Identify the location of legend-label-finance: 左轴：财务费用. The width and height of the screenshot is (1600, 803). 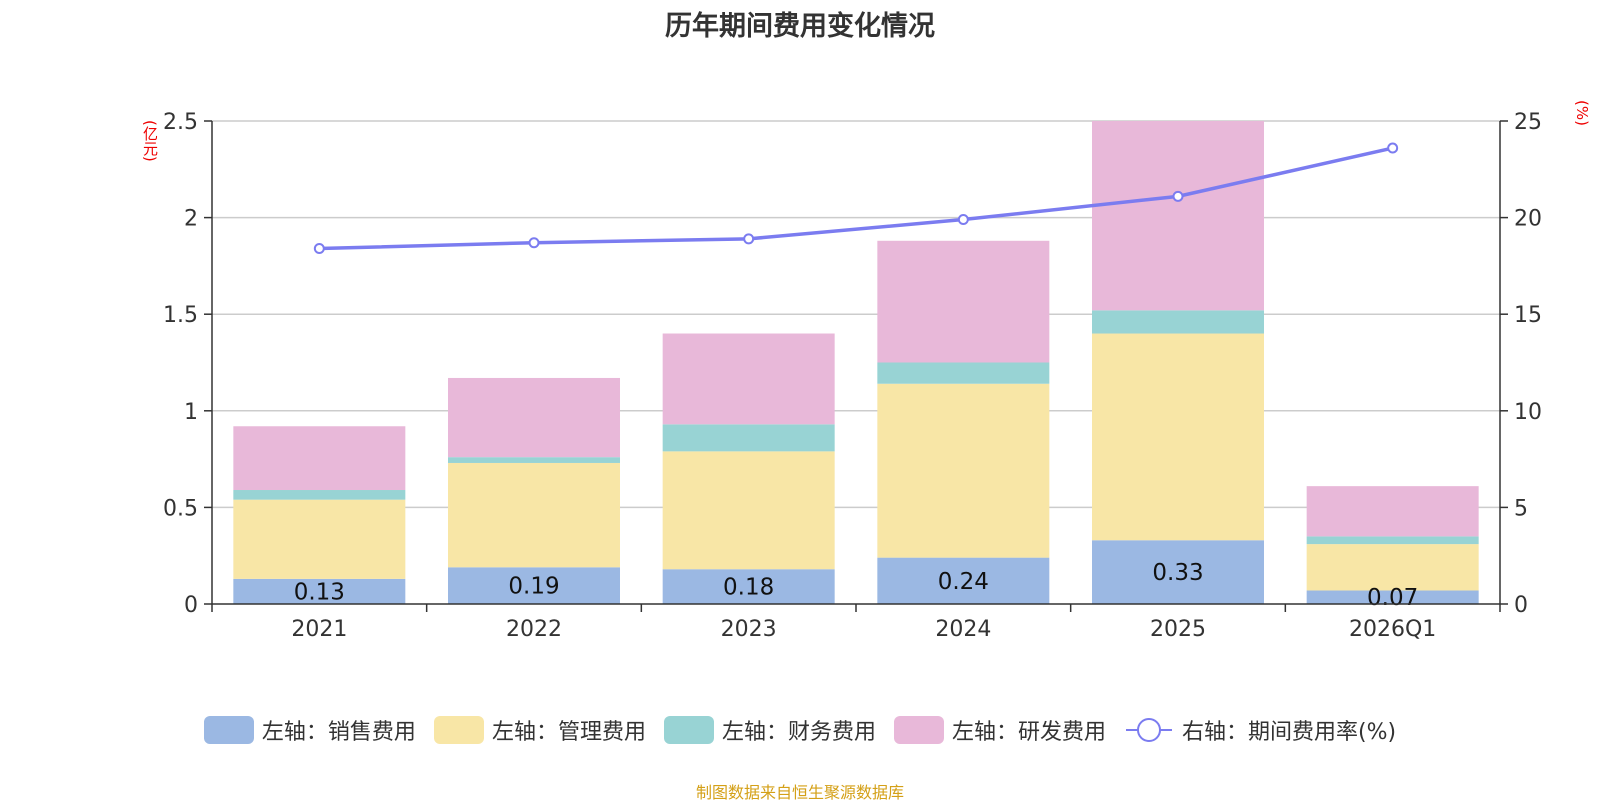
(798, 732).